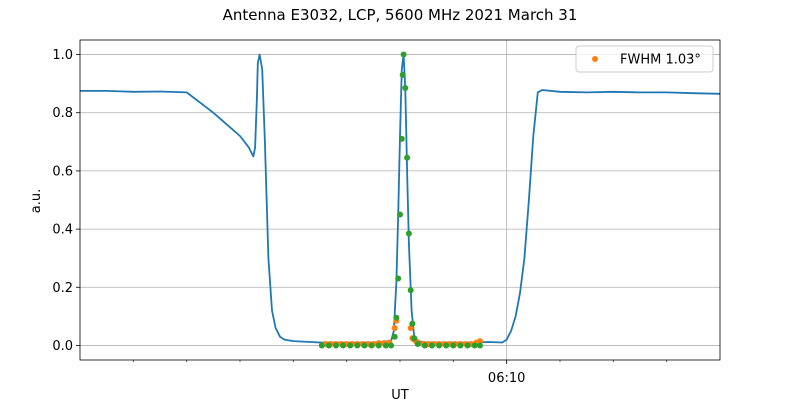 The width and height of the screenshot is (800, 404). Describe the element at coordinates (62, 55) in the screenshot. I see `y-tick-label: 1.0` at that location.